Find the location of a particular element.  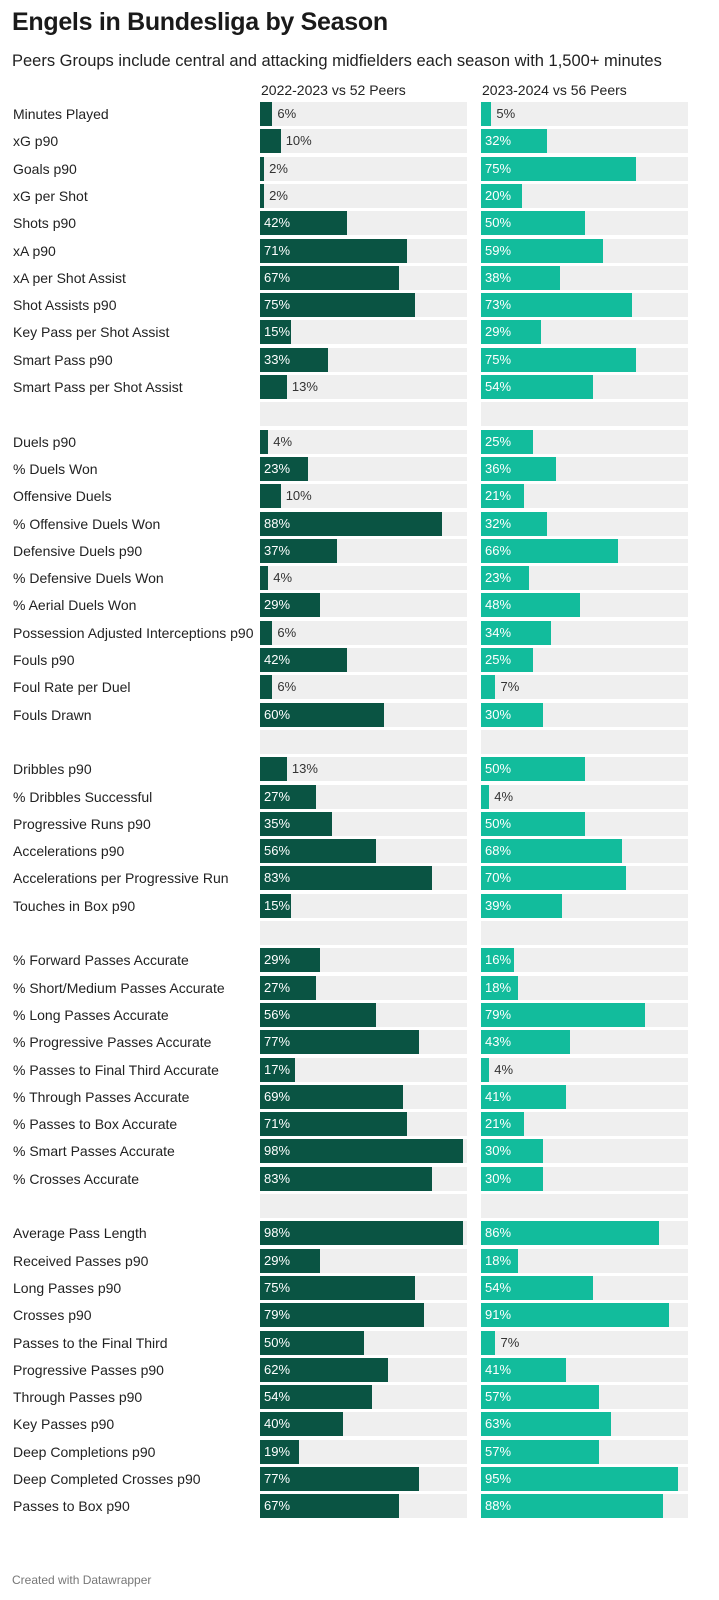

data-label: 56% is located at coordinates (277, 851).